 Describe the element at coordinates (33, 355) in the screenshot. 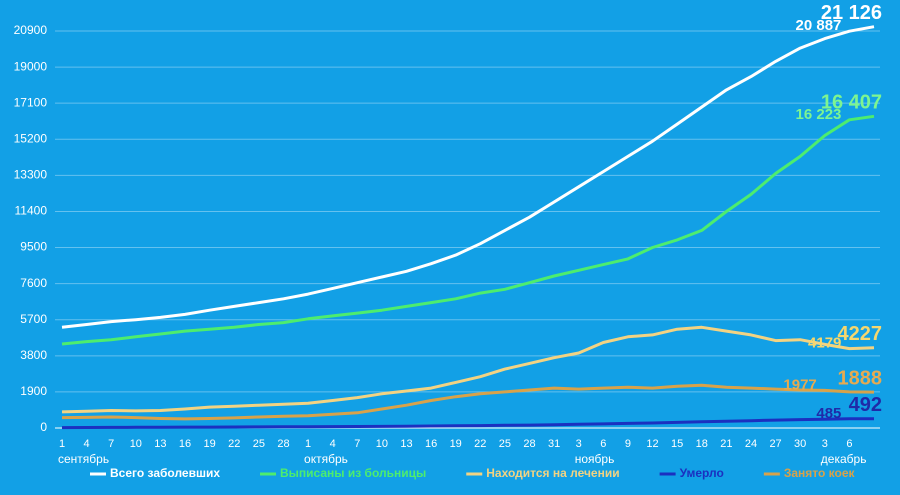

I see `y-tick-label: 3800` at that location.